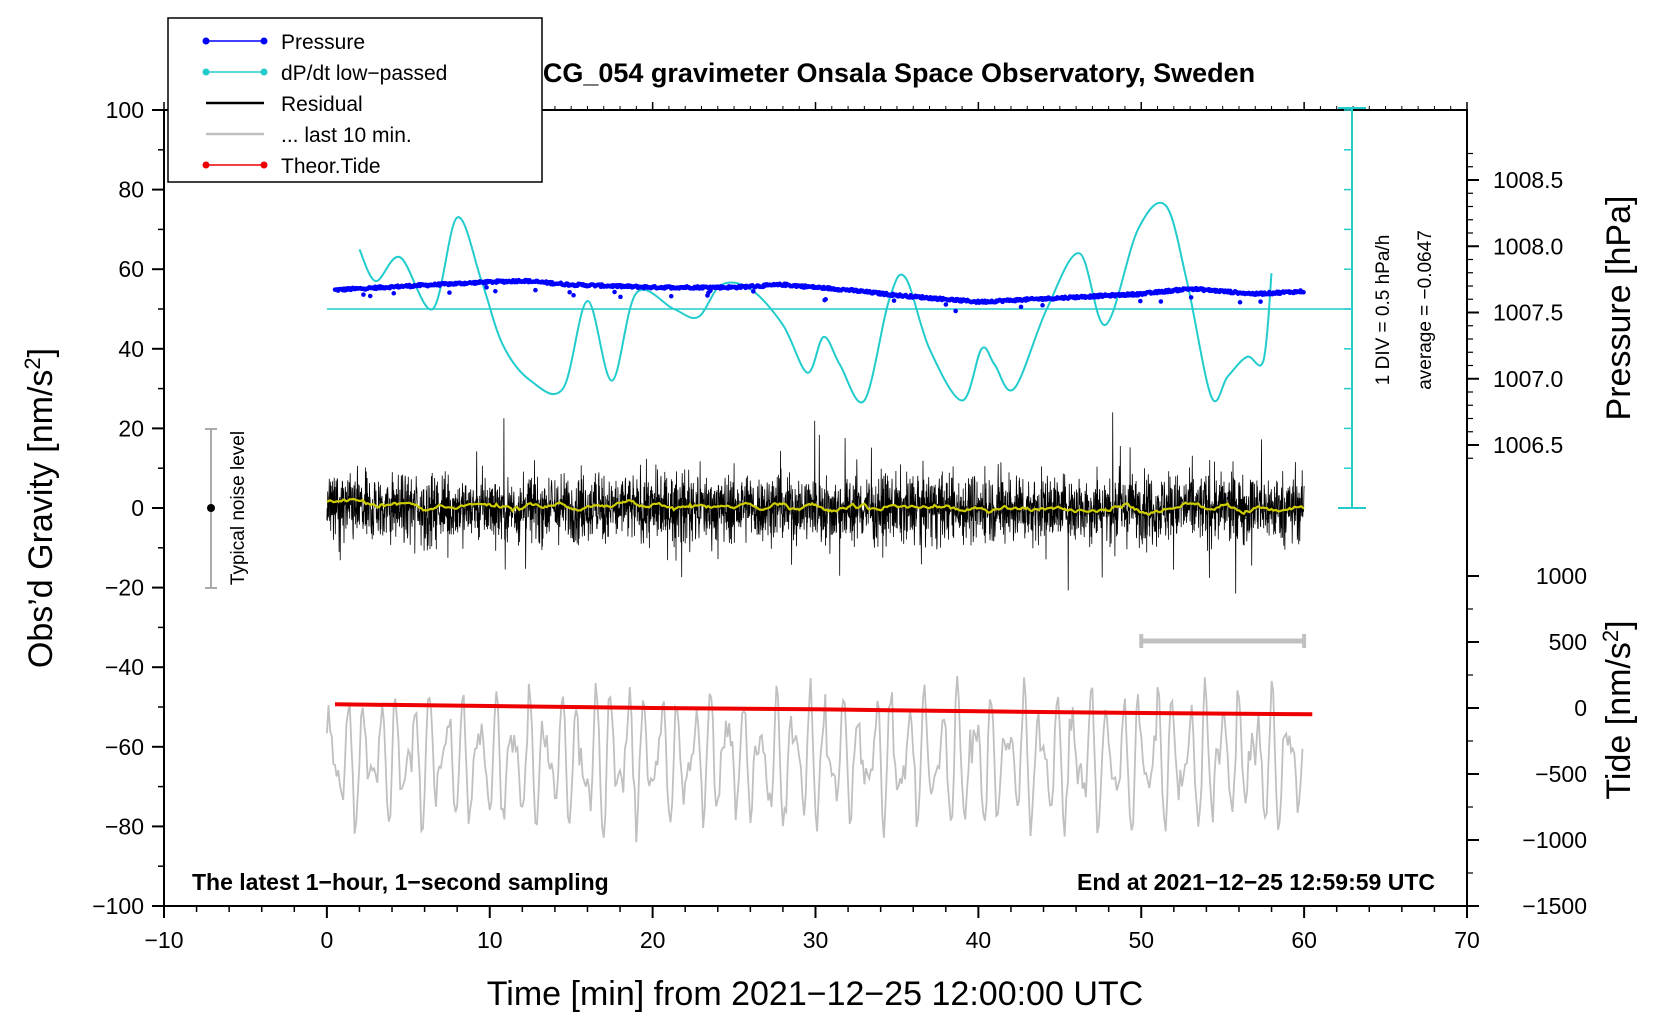 The image size is (1660, 1020). I want to click on x-tick-label: 40, so click(979, 940).